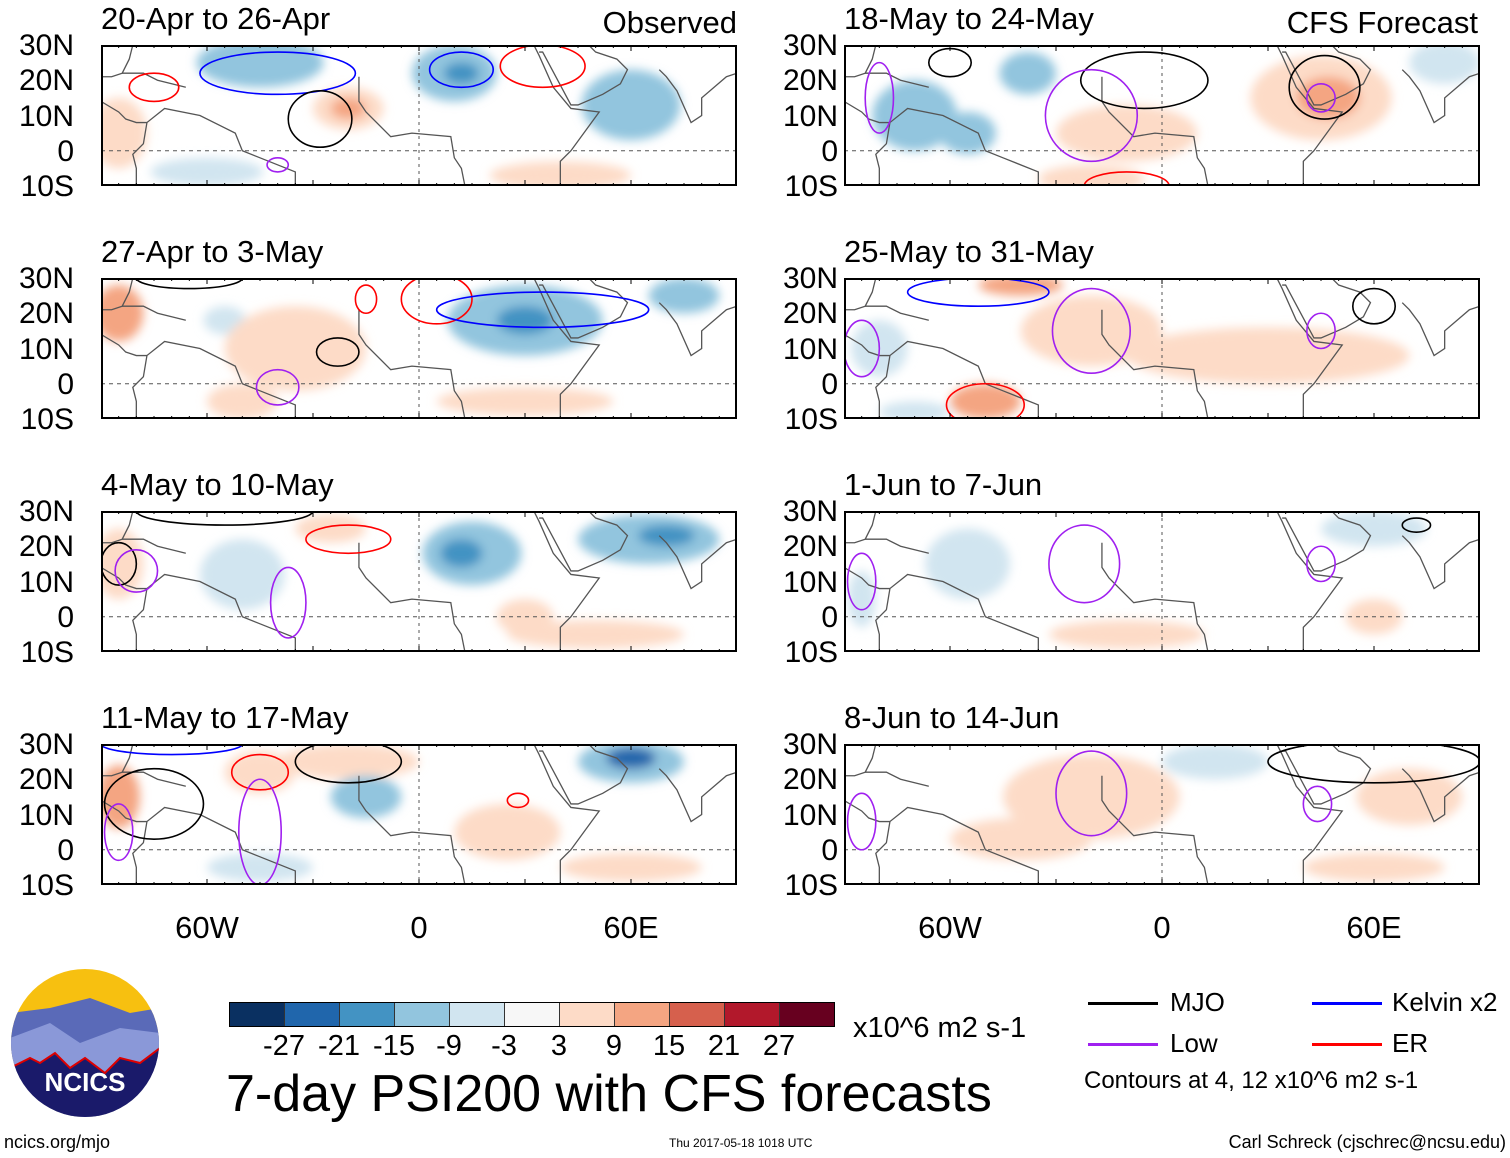 The width and height of the screenshot is (1510, 1158). I want to click on colorbar-tick-label: 9, so click(614, 1046).